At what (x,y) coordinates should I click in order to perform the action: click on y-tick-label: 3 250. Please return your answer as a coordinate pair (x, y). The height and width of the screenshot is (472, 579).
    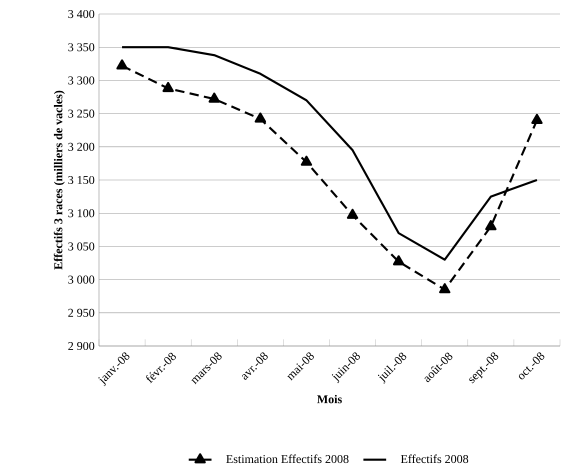
    Looking at the image, I should click on (81, 114).